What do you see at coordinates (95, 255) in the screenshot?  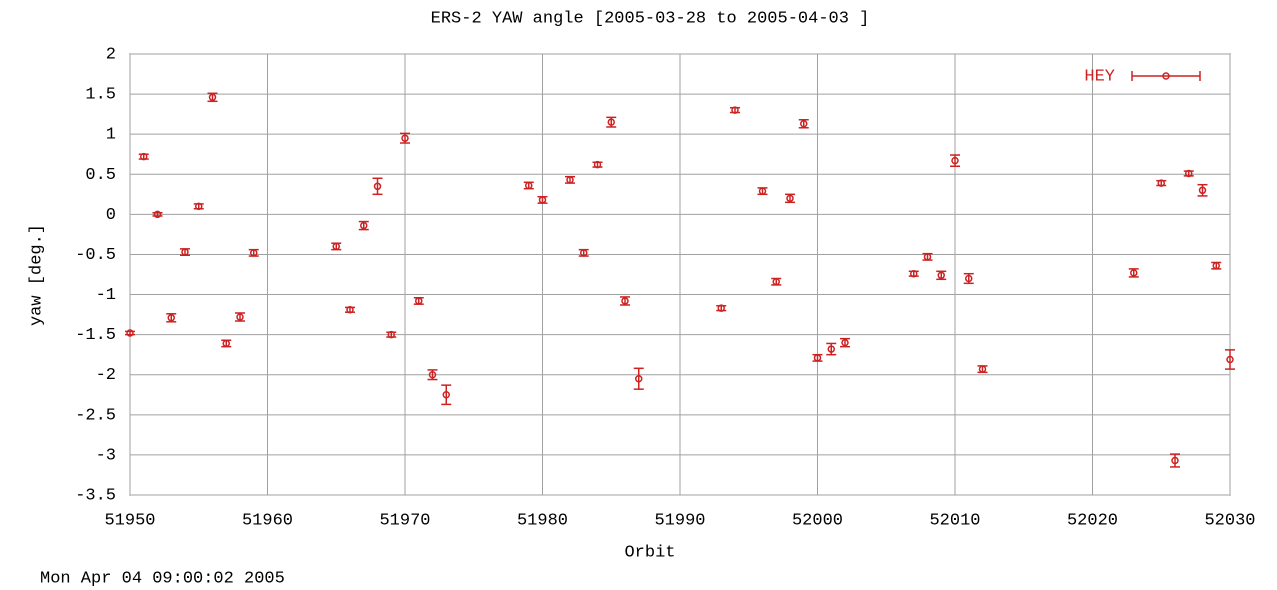 I see `y-tick-label: -0.5` at bounding box center [95, 255].